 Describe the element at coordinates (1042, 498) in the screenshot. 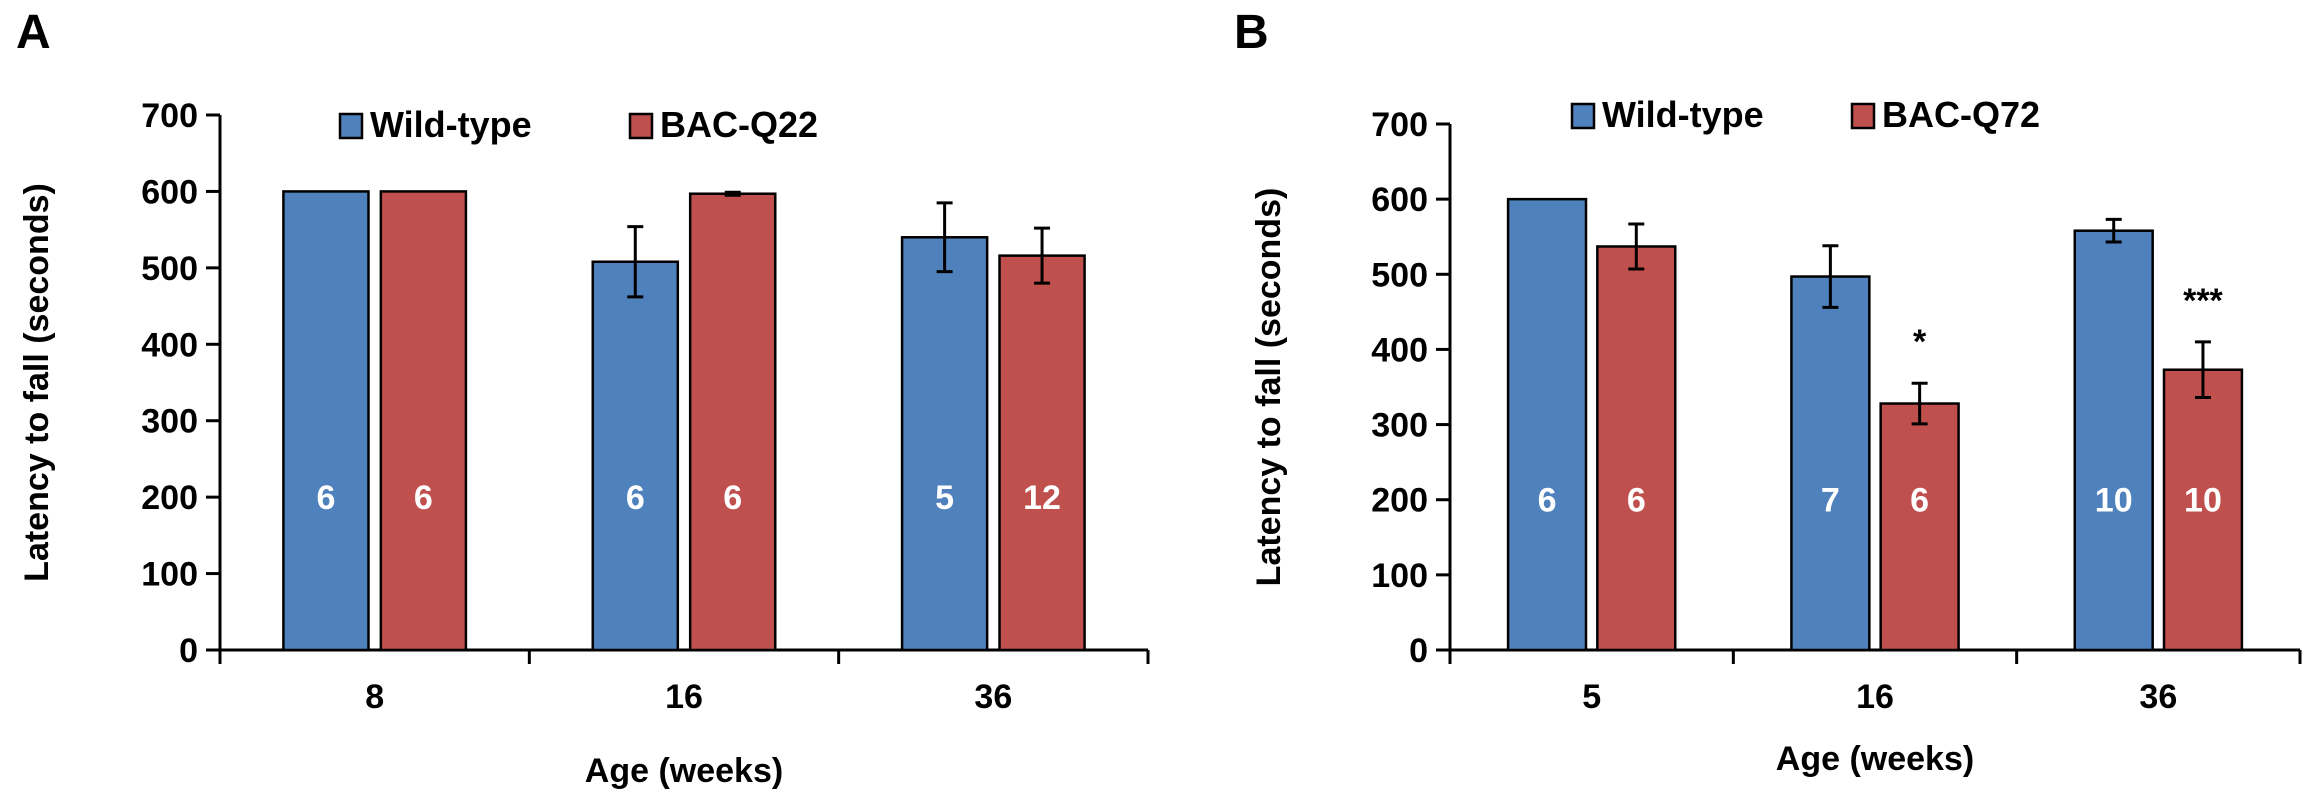

I see `n-label: 12` at that location.